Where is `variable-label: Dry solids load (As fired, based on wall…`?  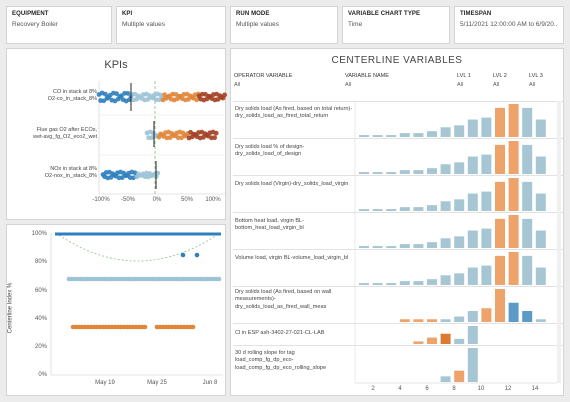
variable-label: Dry solids load (As fired, based on wall… is located at coordinates (283, 299).